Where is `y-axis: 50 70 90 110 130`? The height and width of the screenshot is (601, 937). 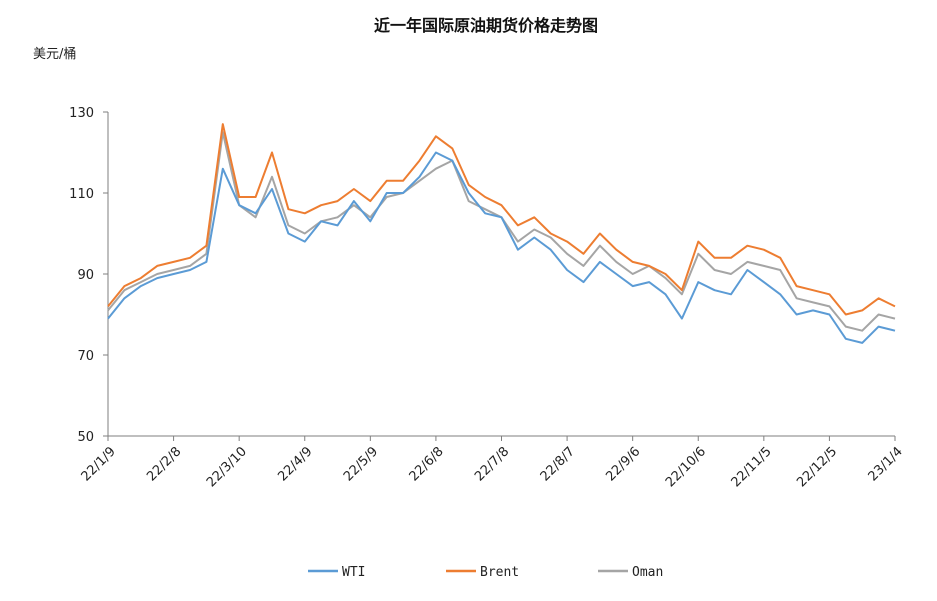 y-axis: 50 70 90 110 130 is located at coordinates (89, 275).